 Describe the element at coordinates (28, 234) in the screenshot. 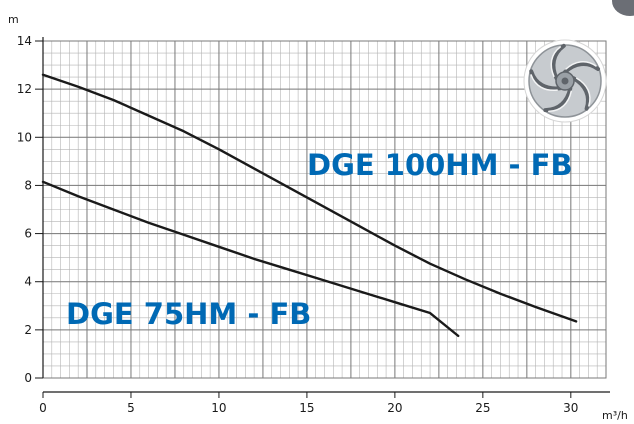

I see `y-tick-label: 6` at that location.